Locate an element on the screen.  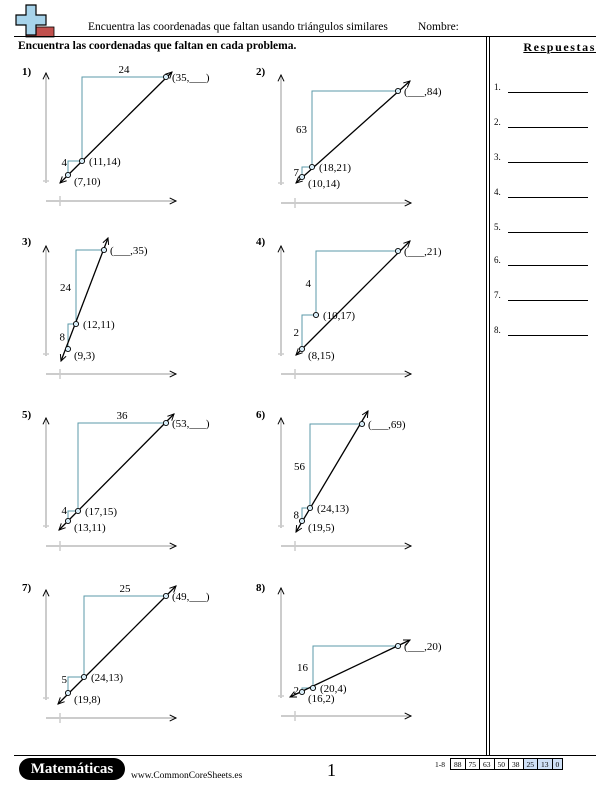
score-cell: 88 is located at coordinates (458, 764).